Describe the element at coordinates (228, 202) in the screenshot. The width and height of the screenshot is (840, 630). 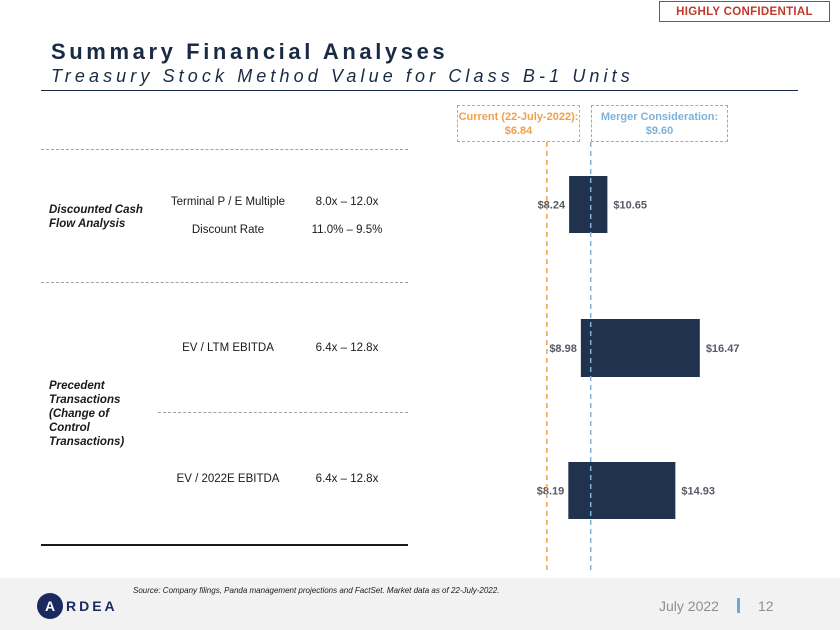
I see `metric-label: Terminal P / E Multiple` at that location.